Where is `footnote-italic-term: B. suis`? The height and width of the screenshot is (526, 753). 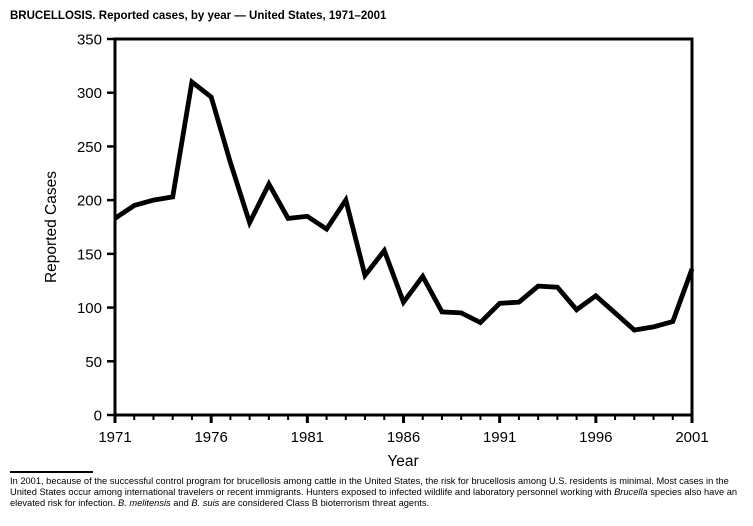 footnote-italic-term: B. suis is located at coordinates (205, 503).